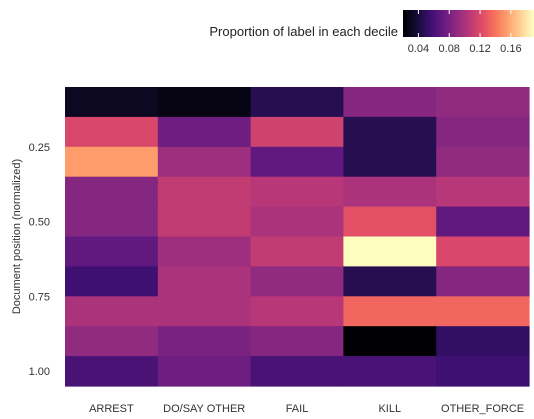 The width and height of the screenshot is (534, 419). Describe the element at coordinates (303, 31) in the screenshot. I see `legend-title: Proportion of label in each decile` at that location.